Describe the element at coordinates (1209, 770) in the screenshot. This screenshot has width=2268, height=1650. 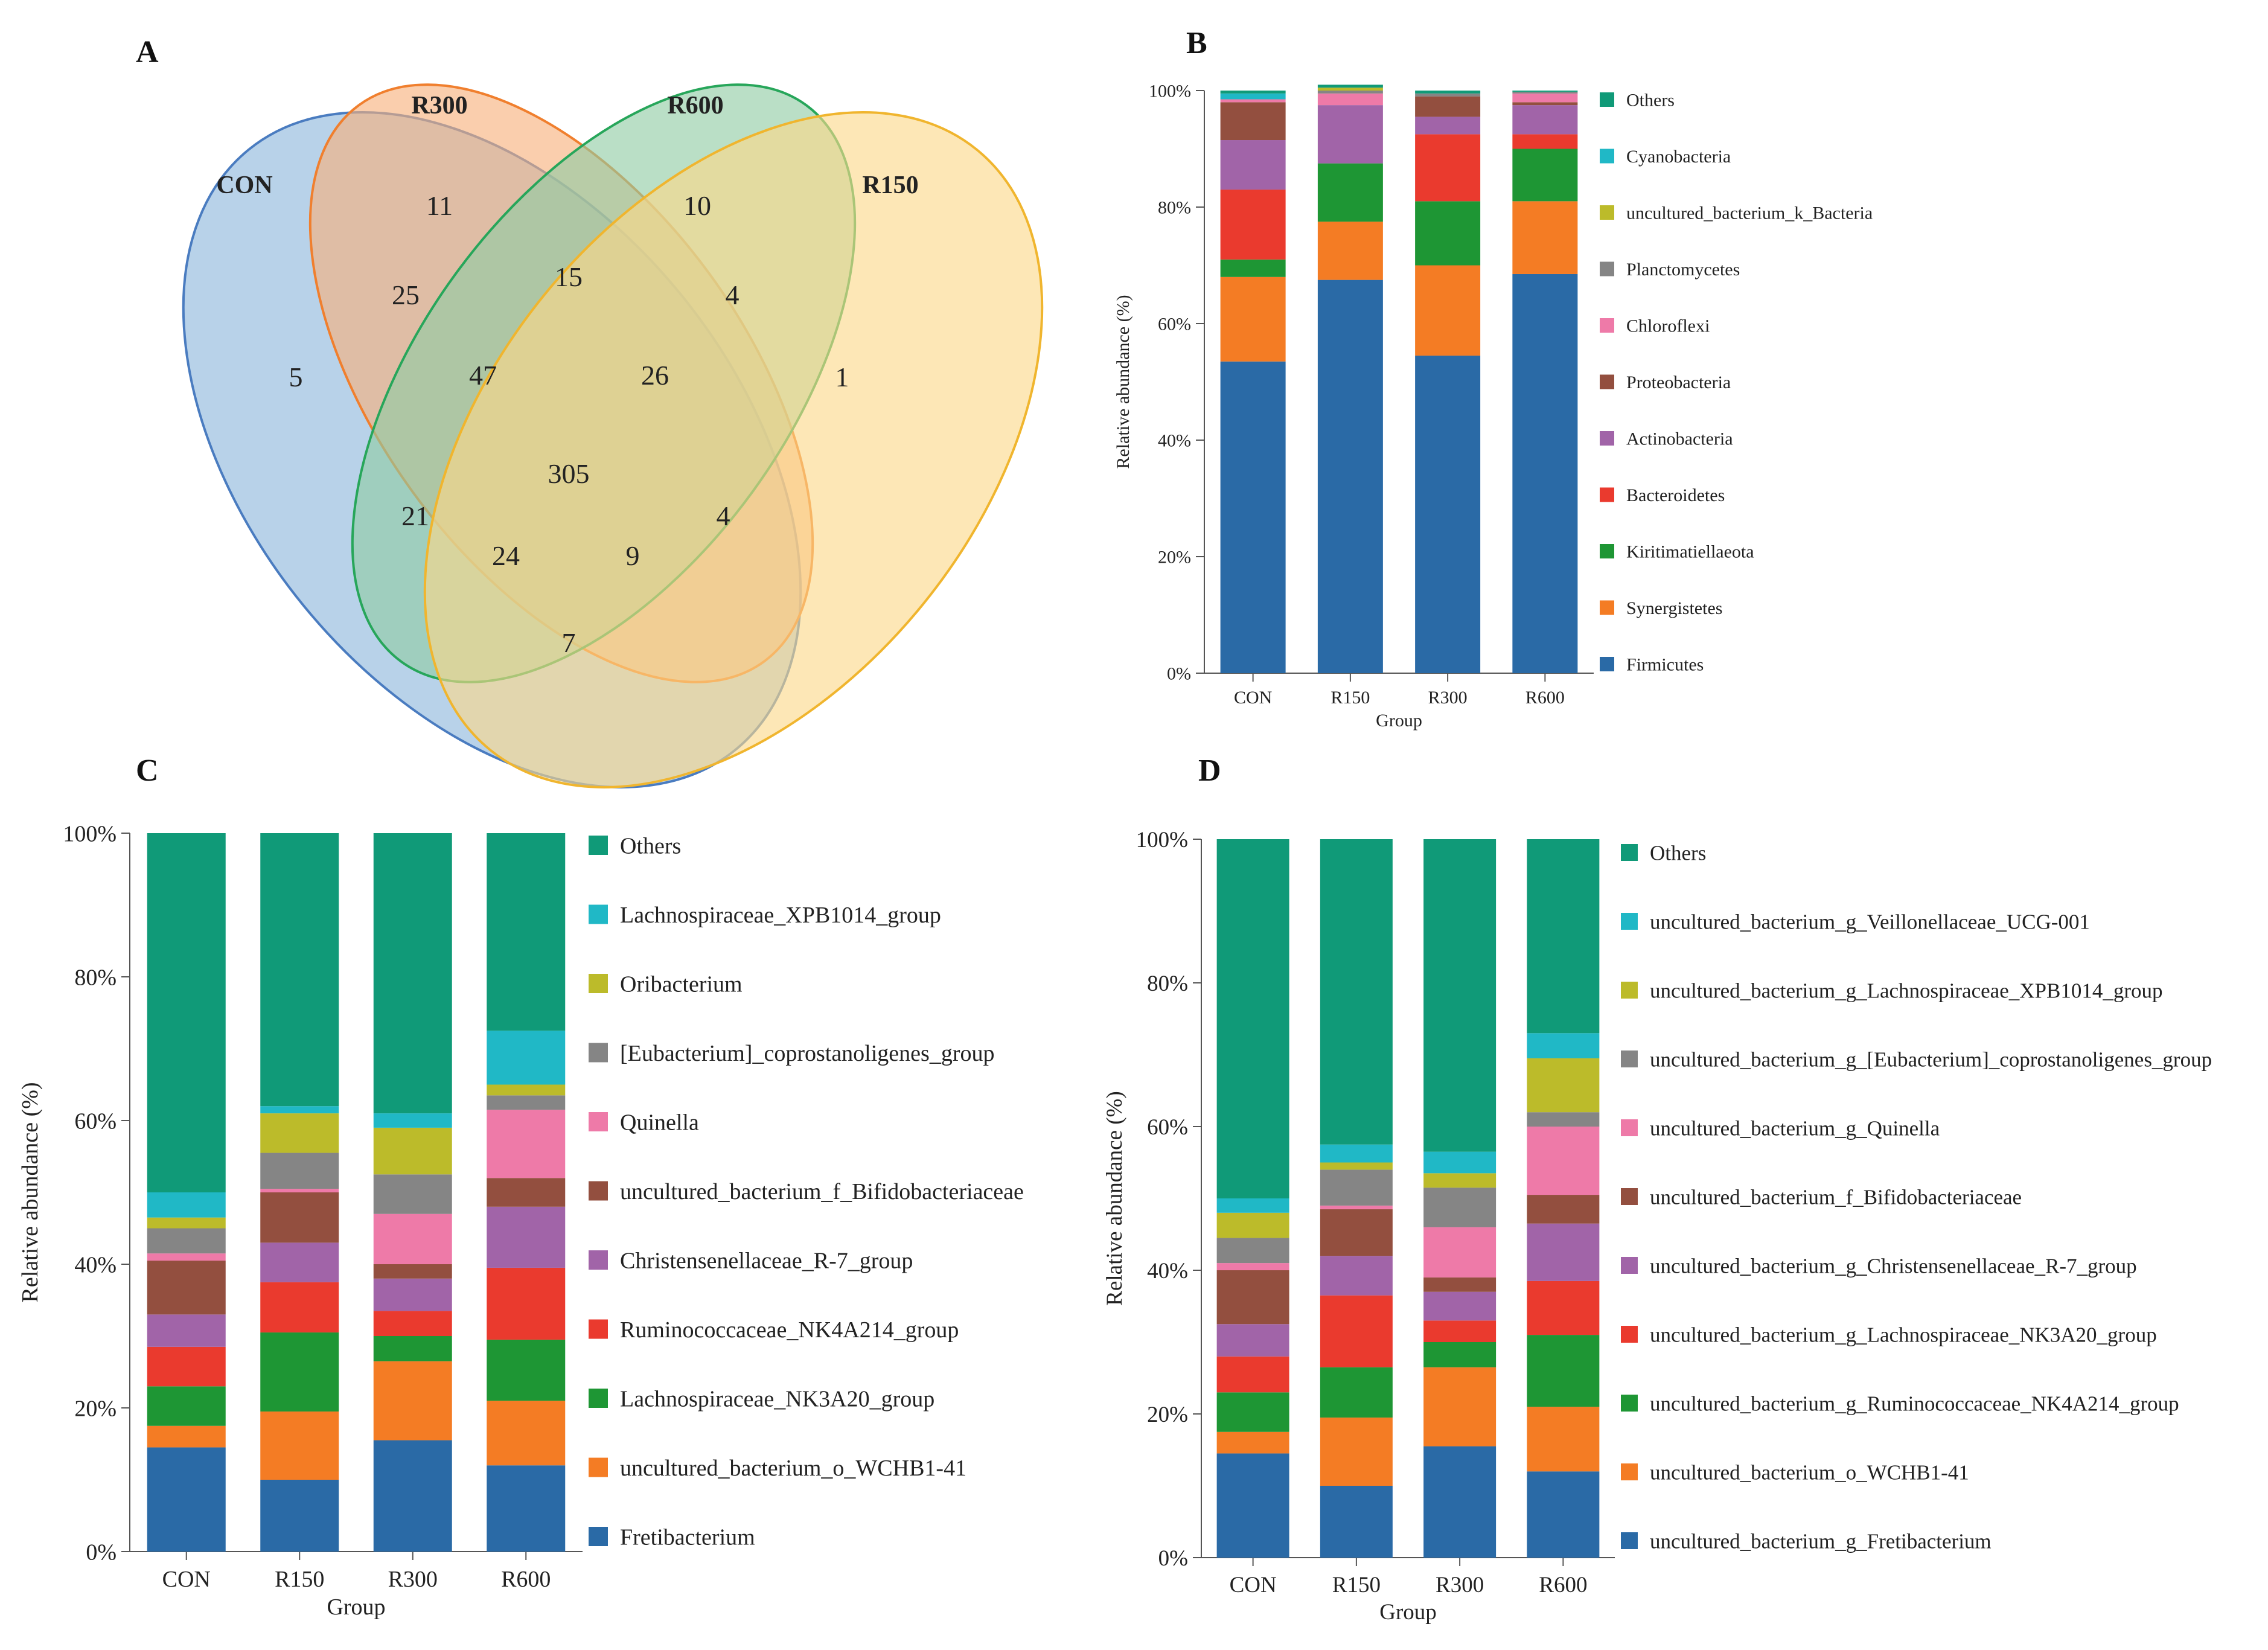
I see `panel-letter-d: D` at that location.